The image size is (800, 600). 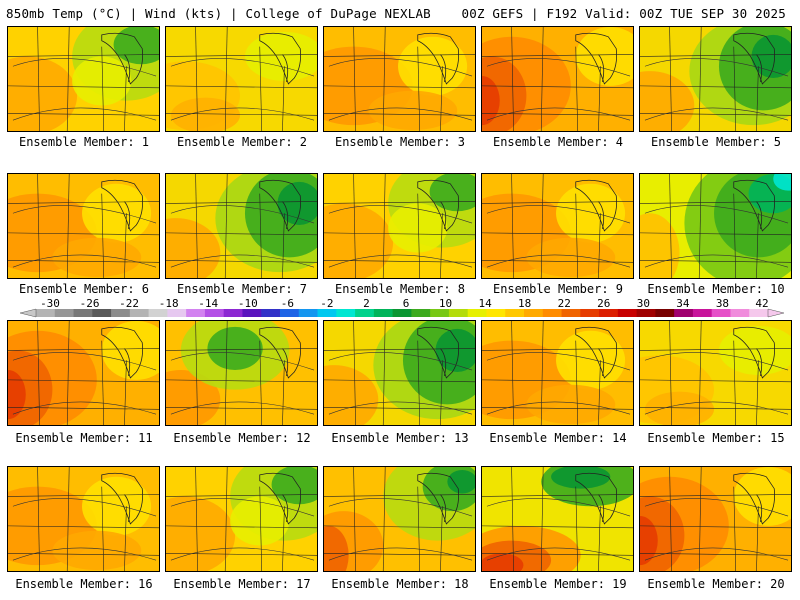 I want to click on color-scale-tick-label: 10, so click(x=445, y=303).